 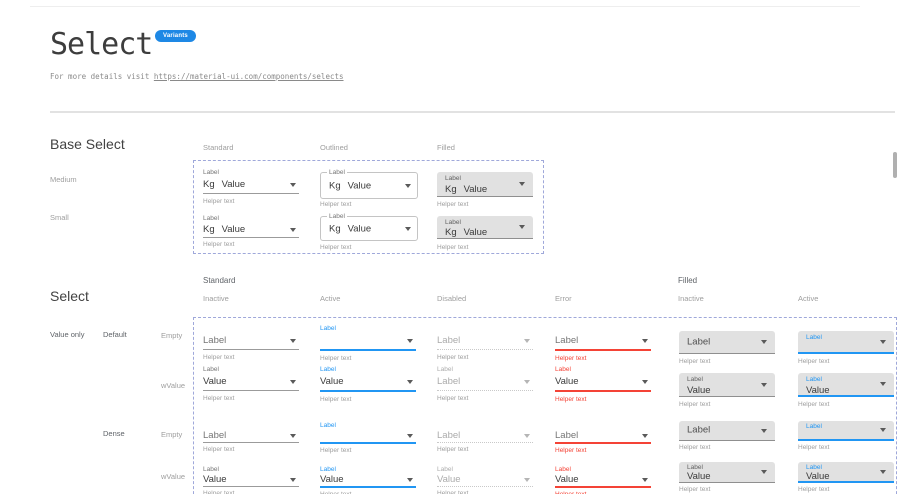 What do you see at coordinates (727, 342) in the screenshot?
I see `select-filled-inactive-empty-field: Label` at bounding box center [727, 342].